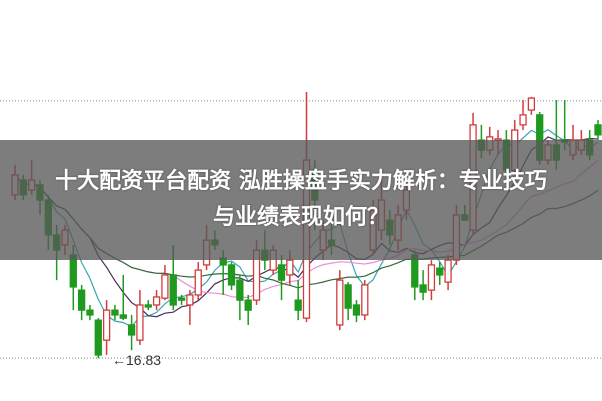  Describe the element at coordinates (137, 360) in the screenshot. I see `low-price-annotation: ←16.83` at that location.